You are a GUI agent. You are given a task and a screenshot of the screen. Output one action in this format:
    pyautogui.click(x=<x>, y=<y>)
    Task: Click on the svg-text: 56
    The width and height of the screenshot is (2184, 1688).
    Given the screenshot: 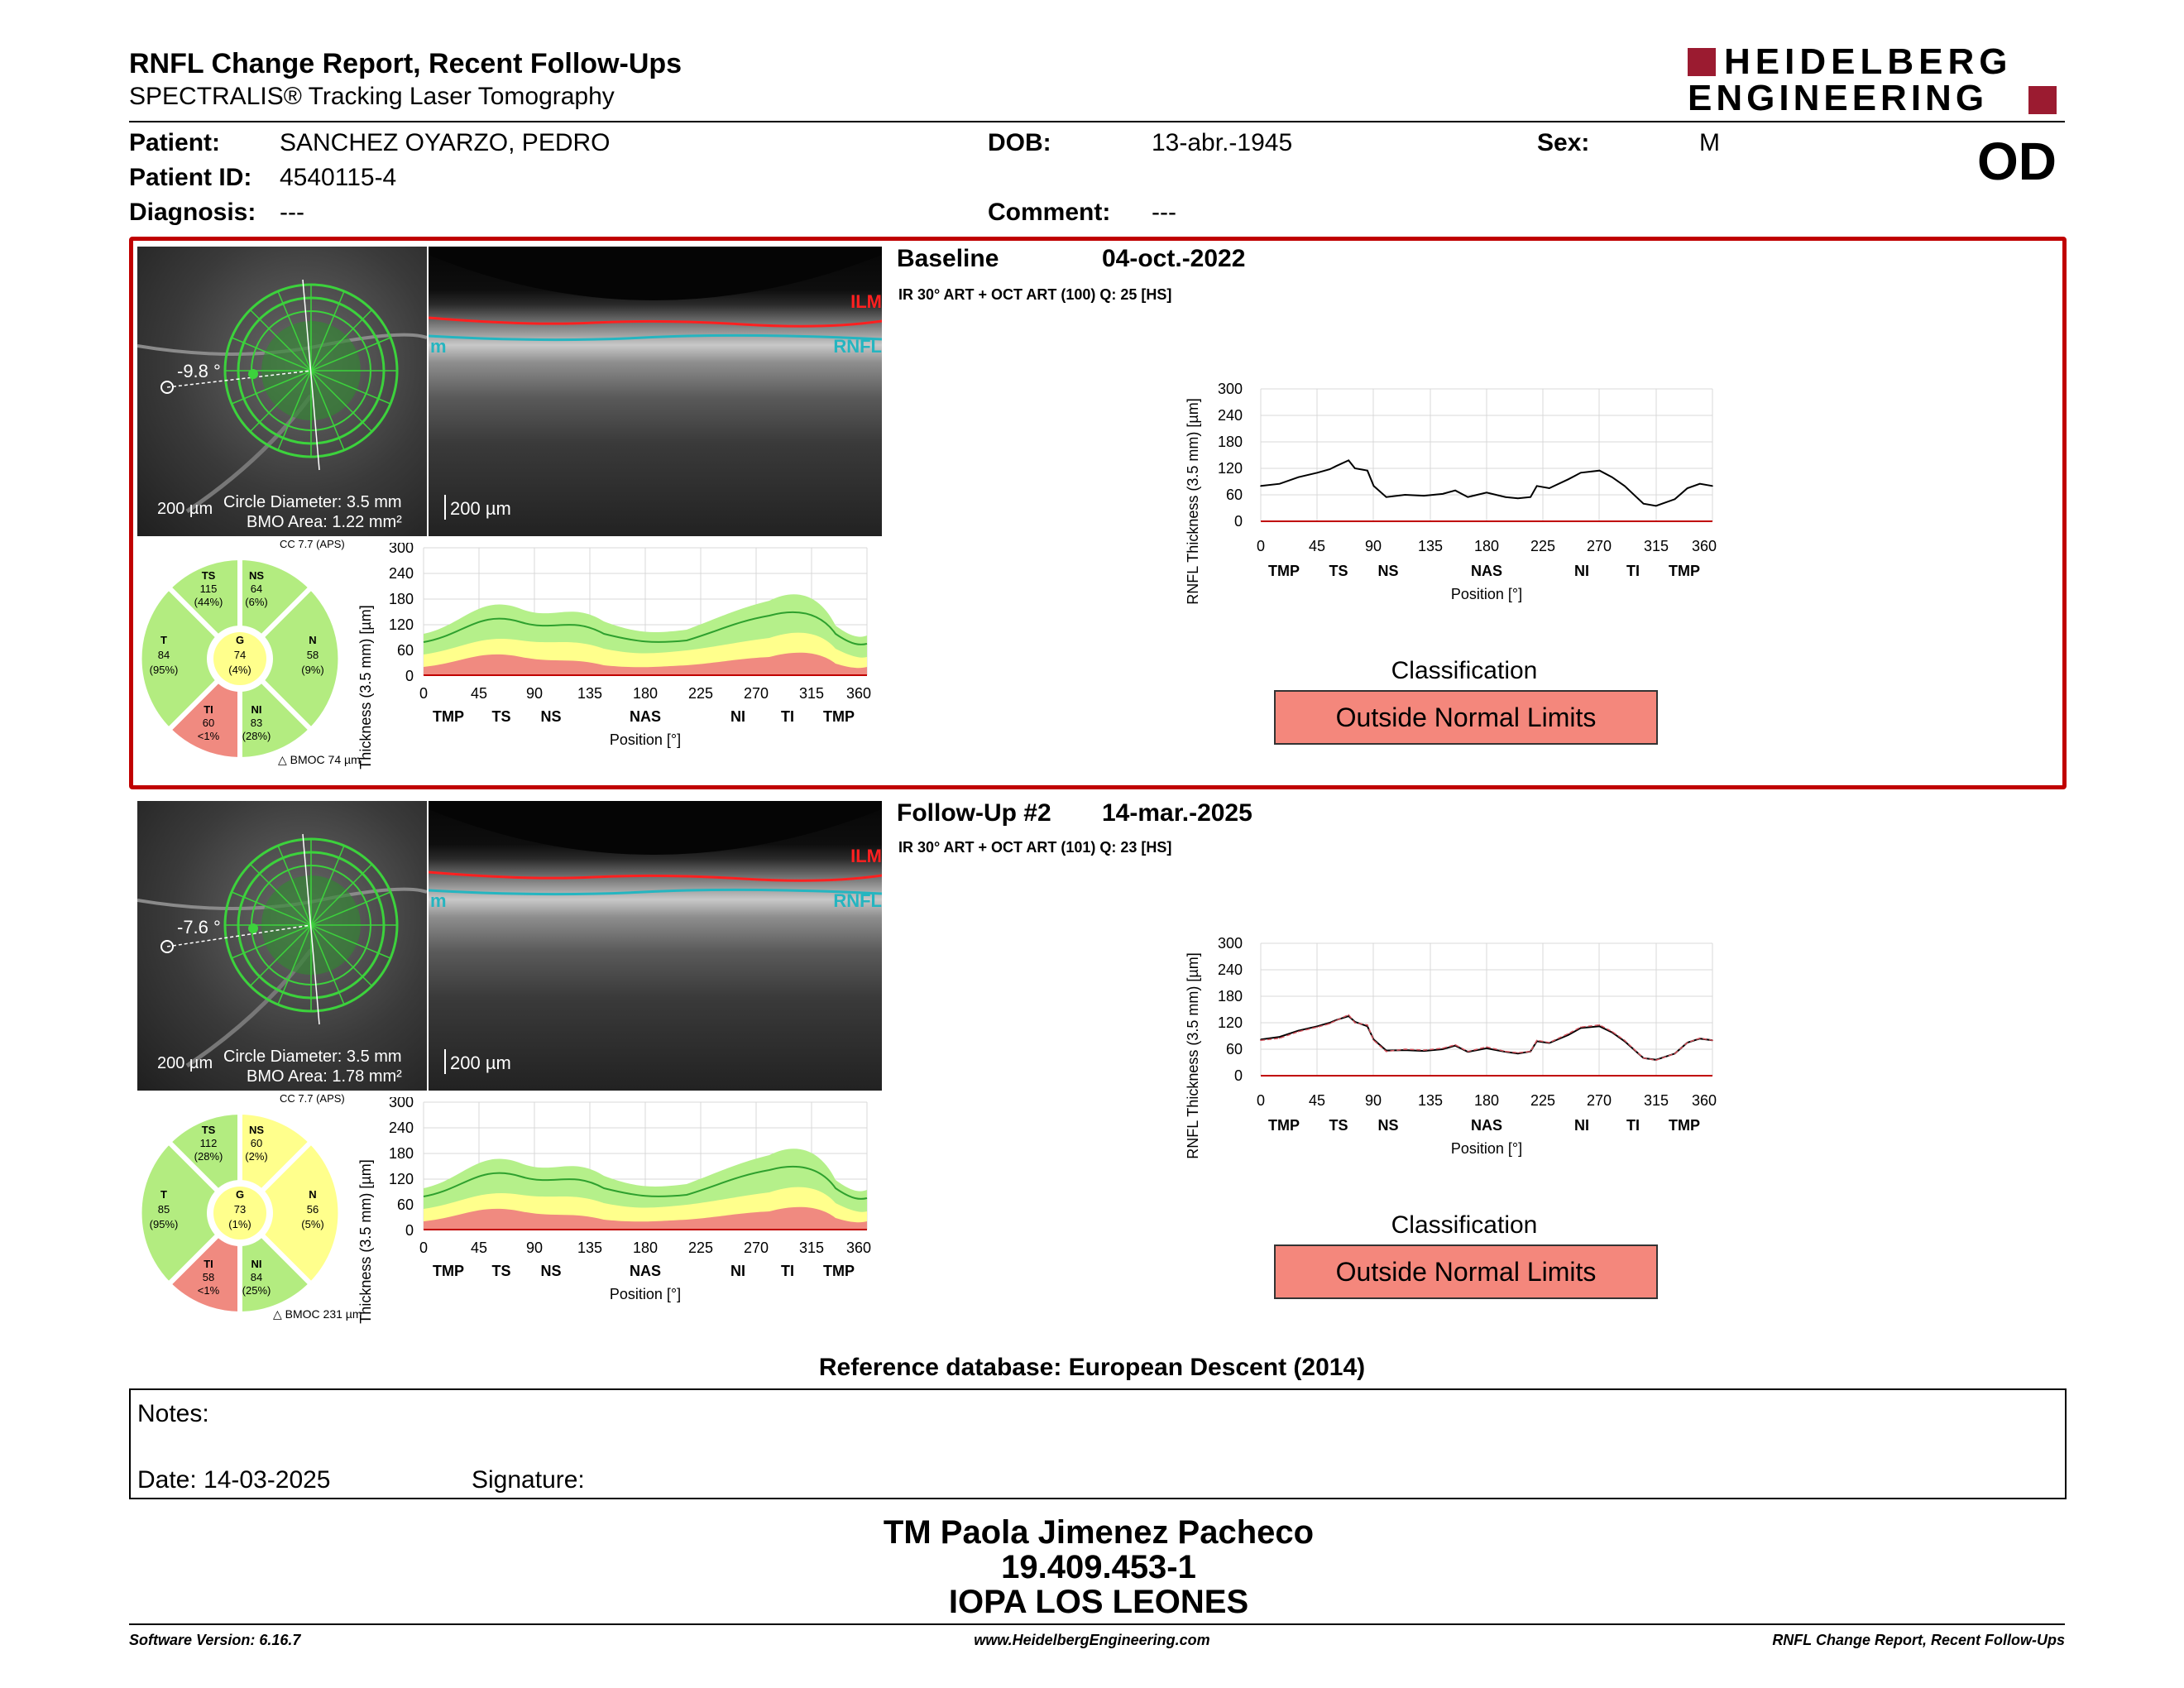 What is the action you would take?
    pyautogui.click(x=312, y=1209)
    